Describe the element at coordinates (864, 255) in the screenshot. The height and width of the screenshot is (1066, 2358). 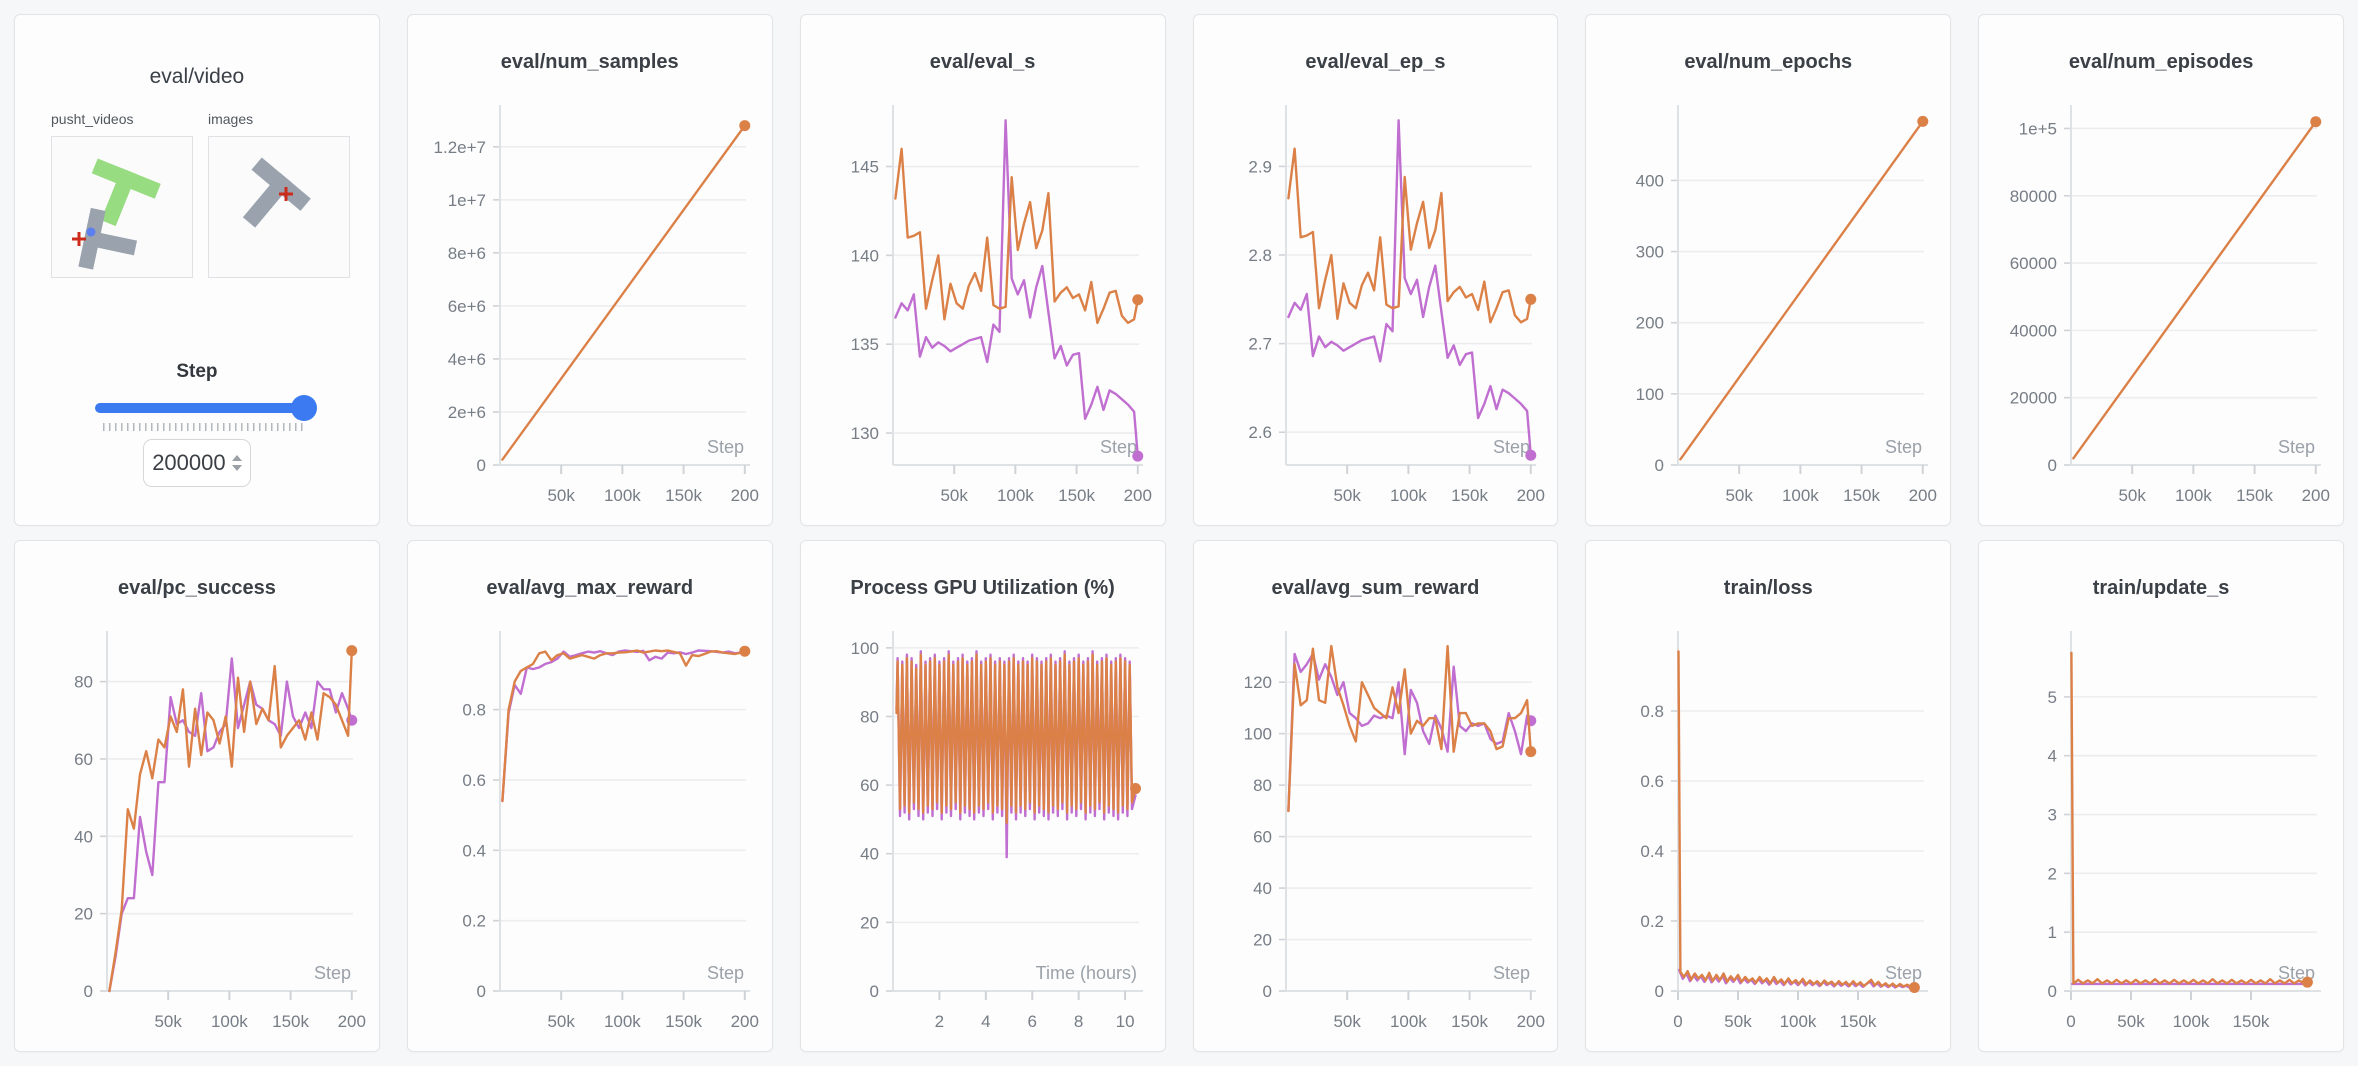
I see `svg-text: 140` at that location.